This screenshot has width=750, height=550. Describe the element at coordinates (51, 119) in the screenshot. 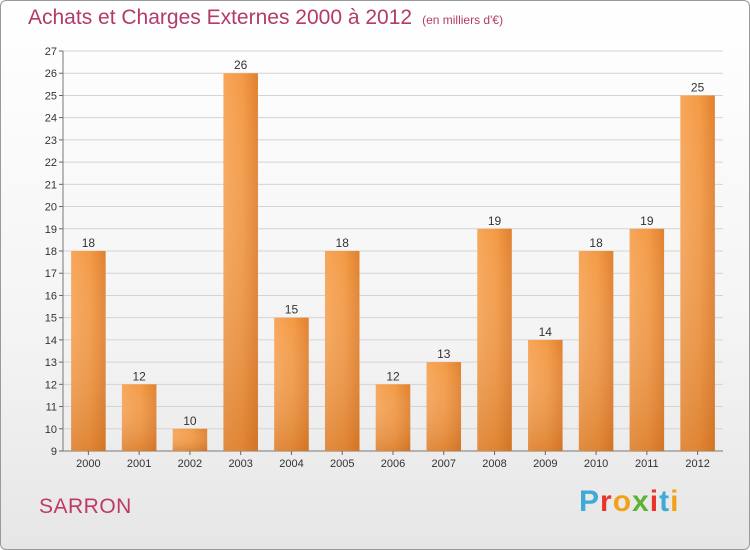

I see `y-tick-label: 24` at that location.